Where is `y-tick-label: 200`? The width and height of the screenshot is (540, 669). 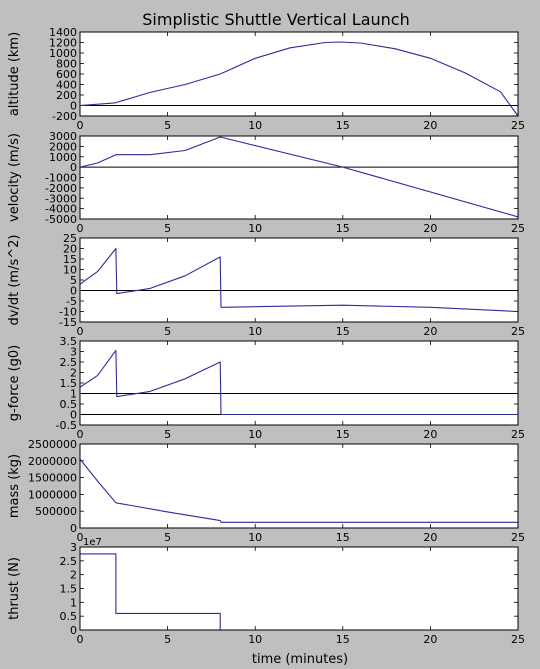
y-tick-label: 200 is located at coordinates (66, 95).